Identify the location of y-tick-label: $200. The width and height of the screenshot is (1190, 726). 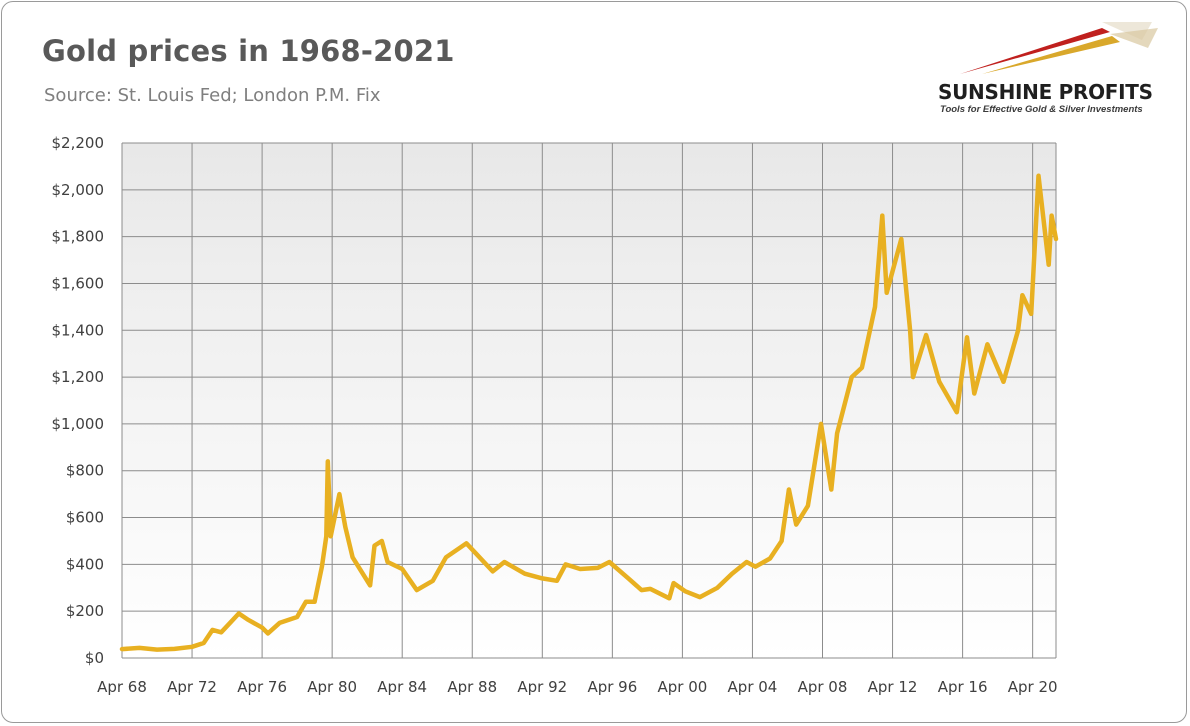
(85, 611).